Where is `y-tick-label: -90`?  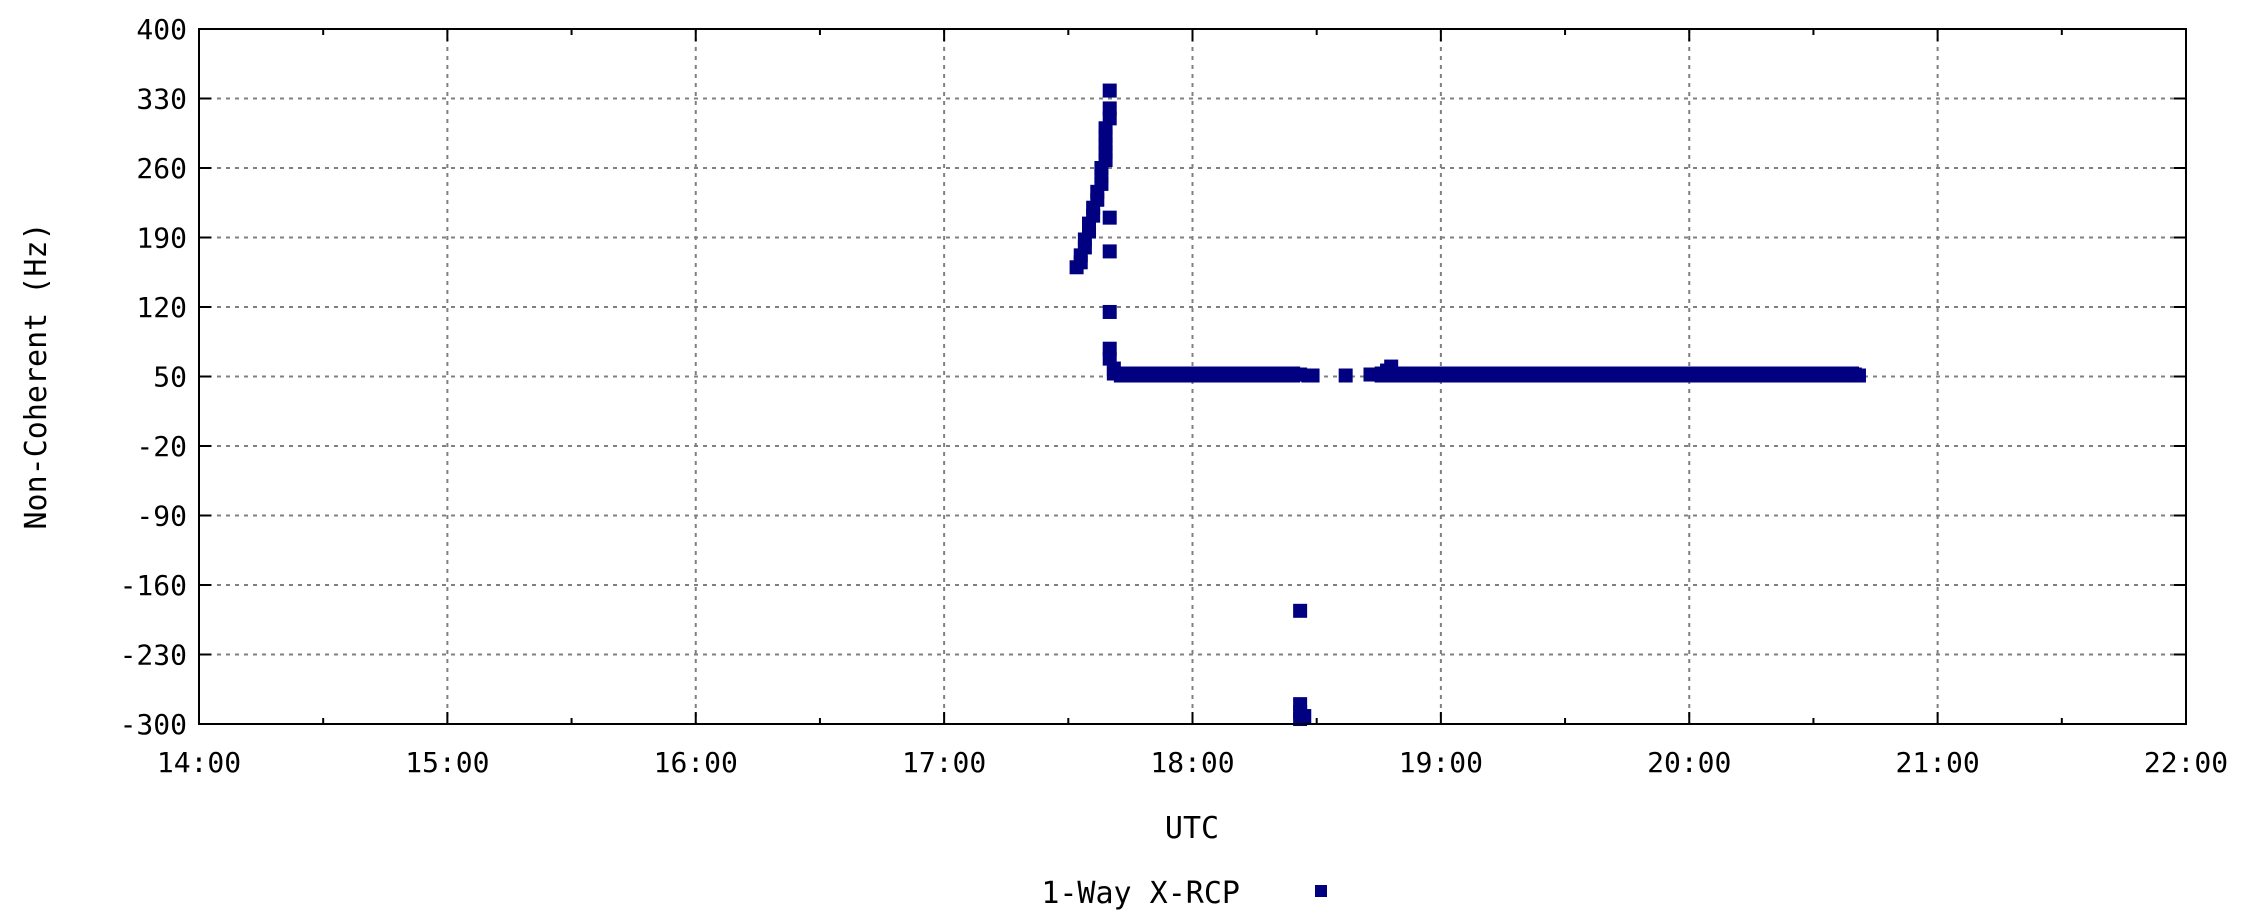
y-tick-label: -90 is located at coordinates (161, 516).